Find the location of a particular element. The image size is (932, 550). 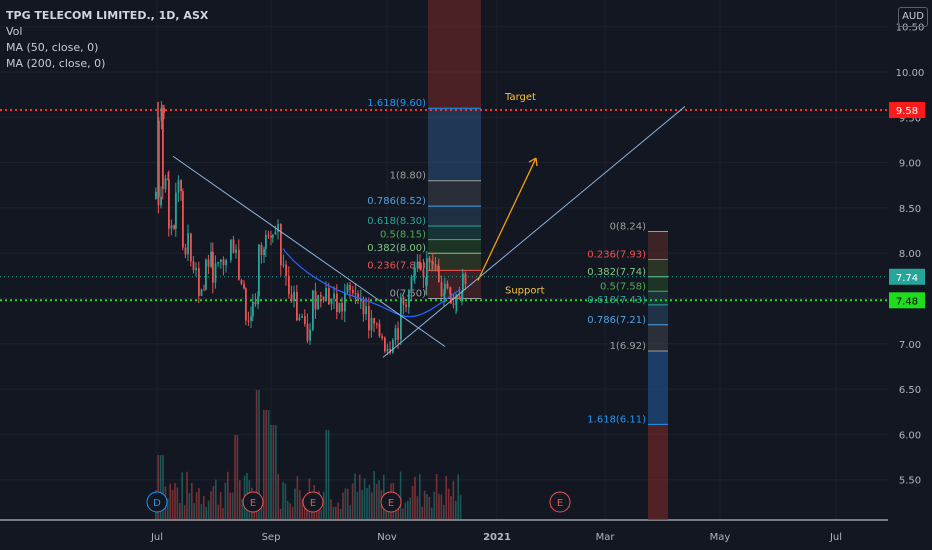

x-tick-label: Sep is located at coordinates (271, 537).